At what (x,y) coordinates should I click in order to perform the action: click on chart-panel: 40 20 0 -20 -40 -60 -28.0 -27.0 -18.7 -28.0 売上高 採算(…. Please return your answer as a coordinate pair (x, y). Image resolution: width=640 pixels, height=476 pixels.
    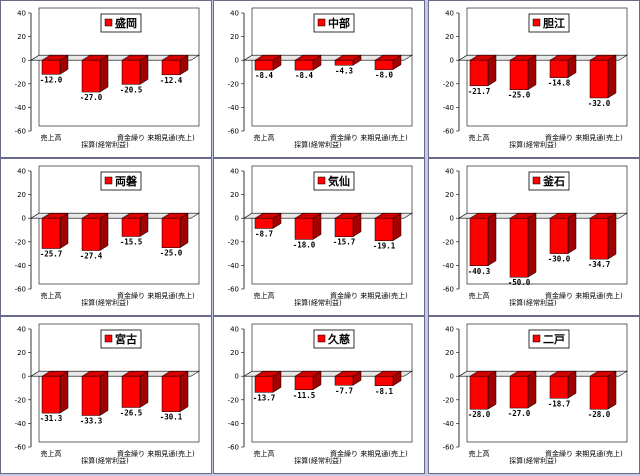
    Looking at the image, I should click on (534, 395).